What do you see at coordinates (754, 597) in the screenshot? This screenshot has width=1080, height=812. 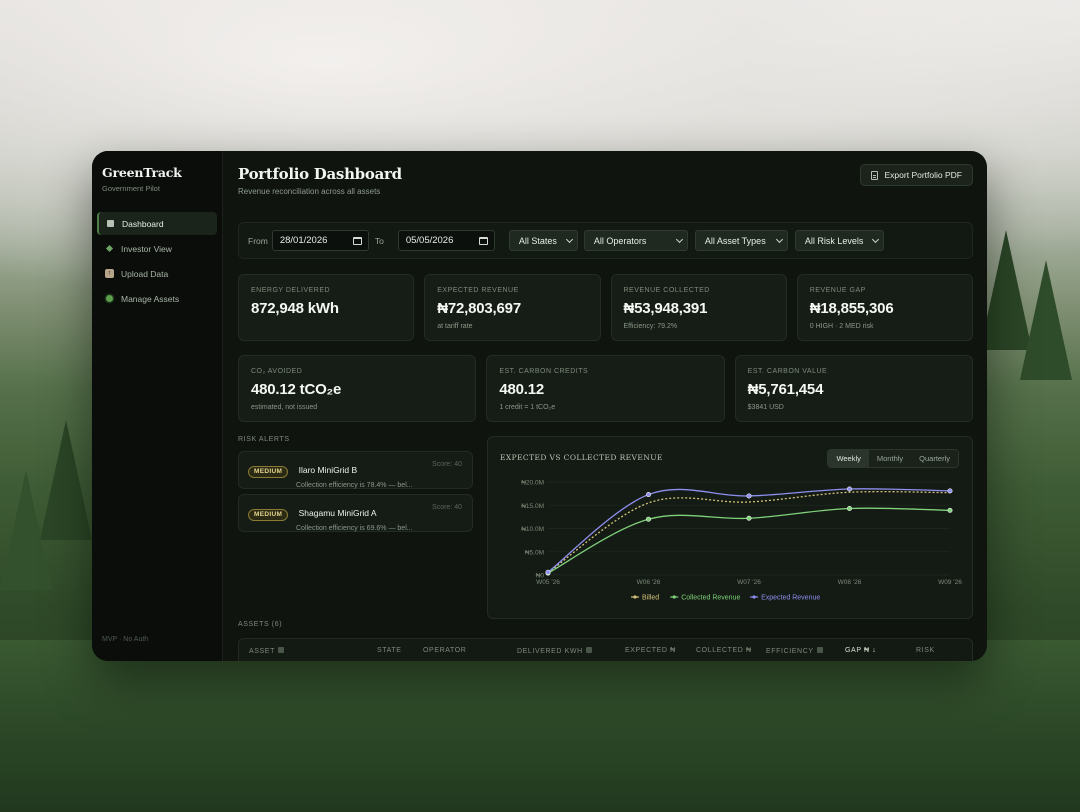 I see `legend-marker-expected-revenue` at bounding box center [754, 597].